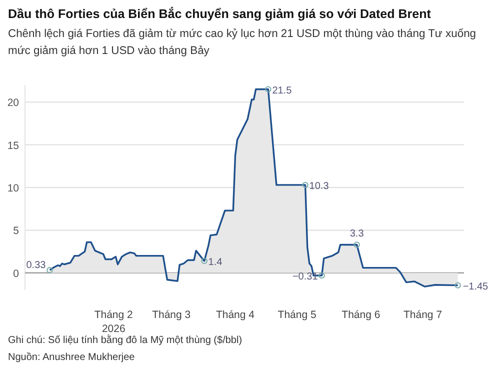 The image size is (500, 376). What do you see at coordinates (242, 42) in the screenshot?
I see `chart-subtitle: Chênh lệch giá Forties đã giảm từ mức cao kỷ lục hơn 21 USD một thùng vào tháng Tư xuống mức giảm giá hơn 1 USD vào tháng Bảy` at bounding box center [242, 42].